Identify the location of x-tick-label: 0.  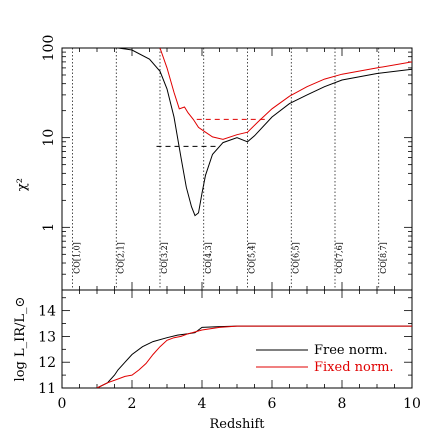
(62, 404).